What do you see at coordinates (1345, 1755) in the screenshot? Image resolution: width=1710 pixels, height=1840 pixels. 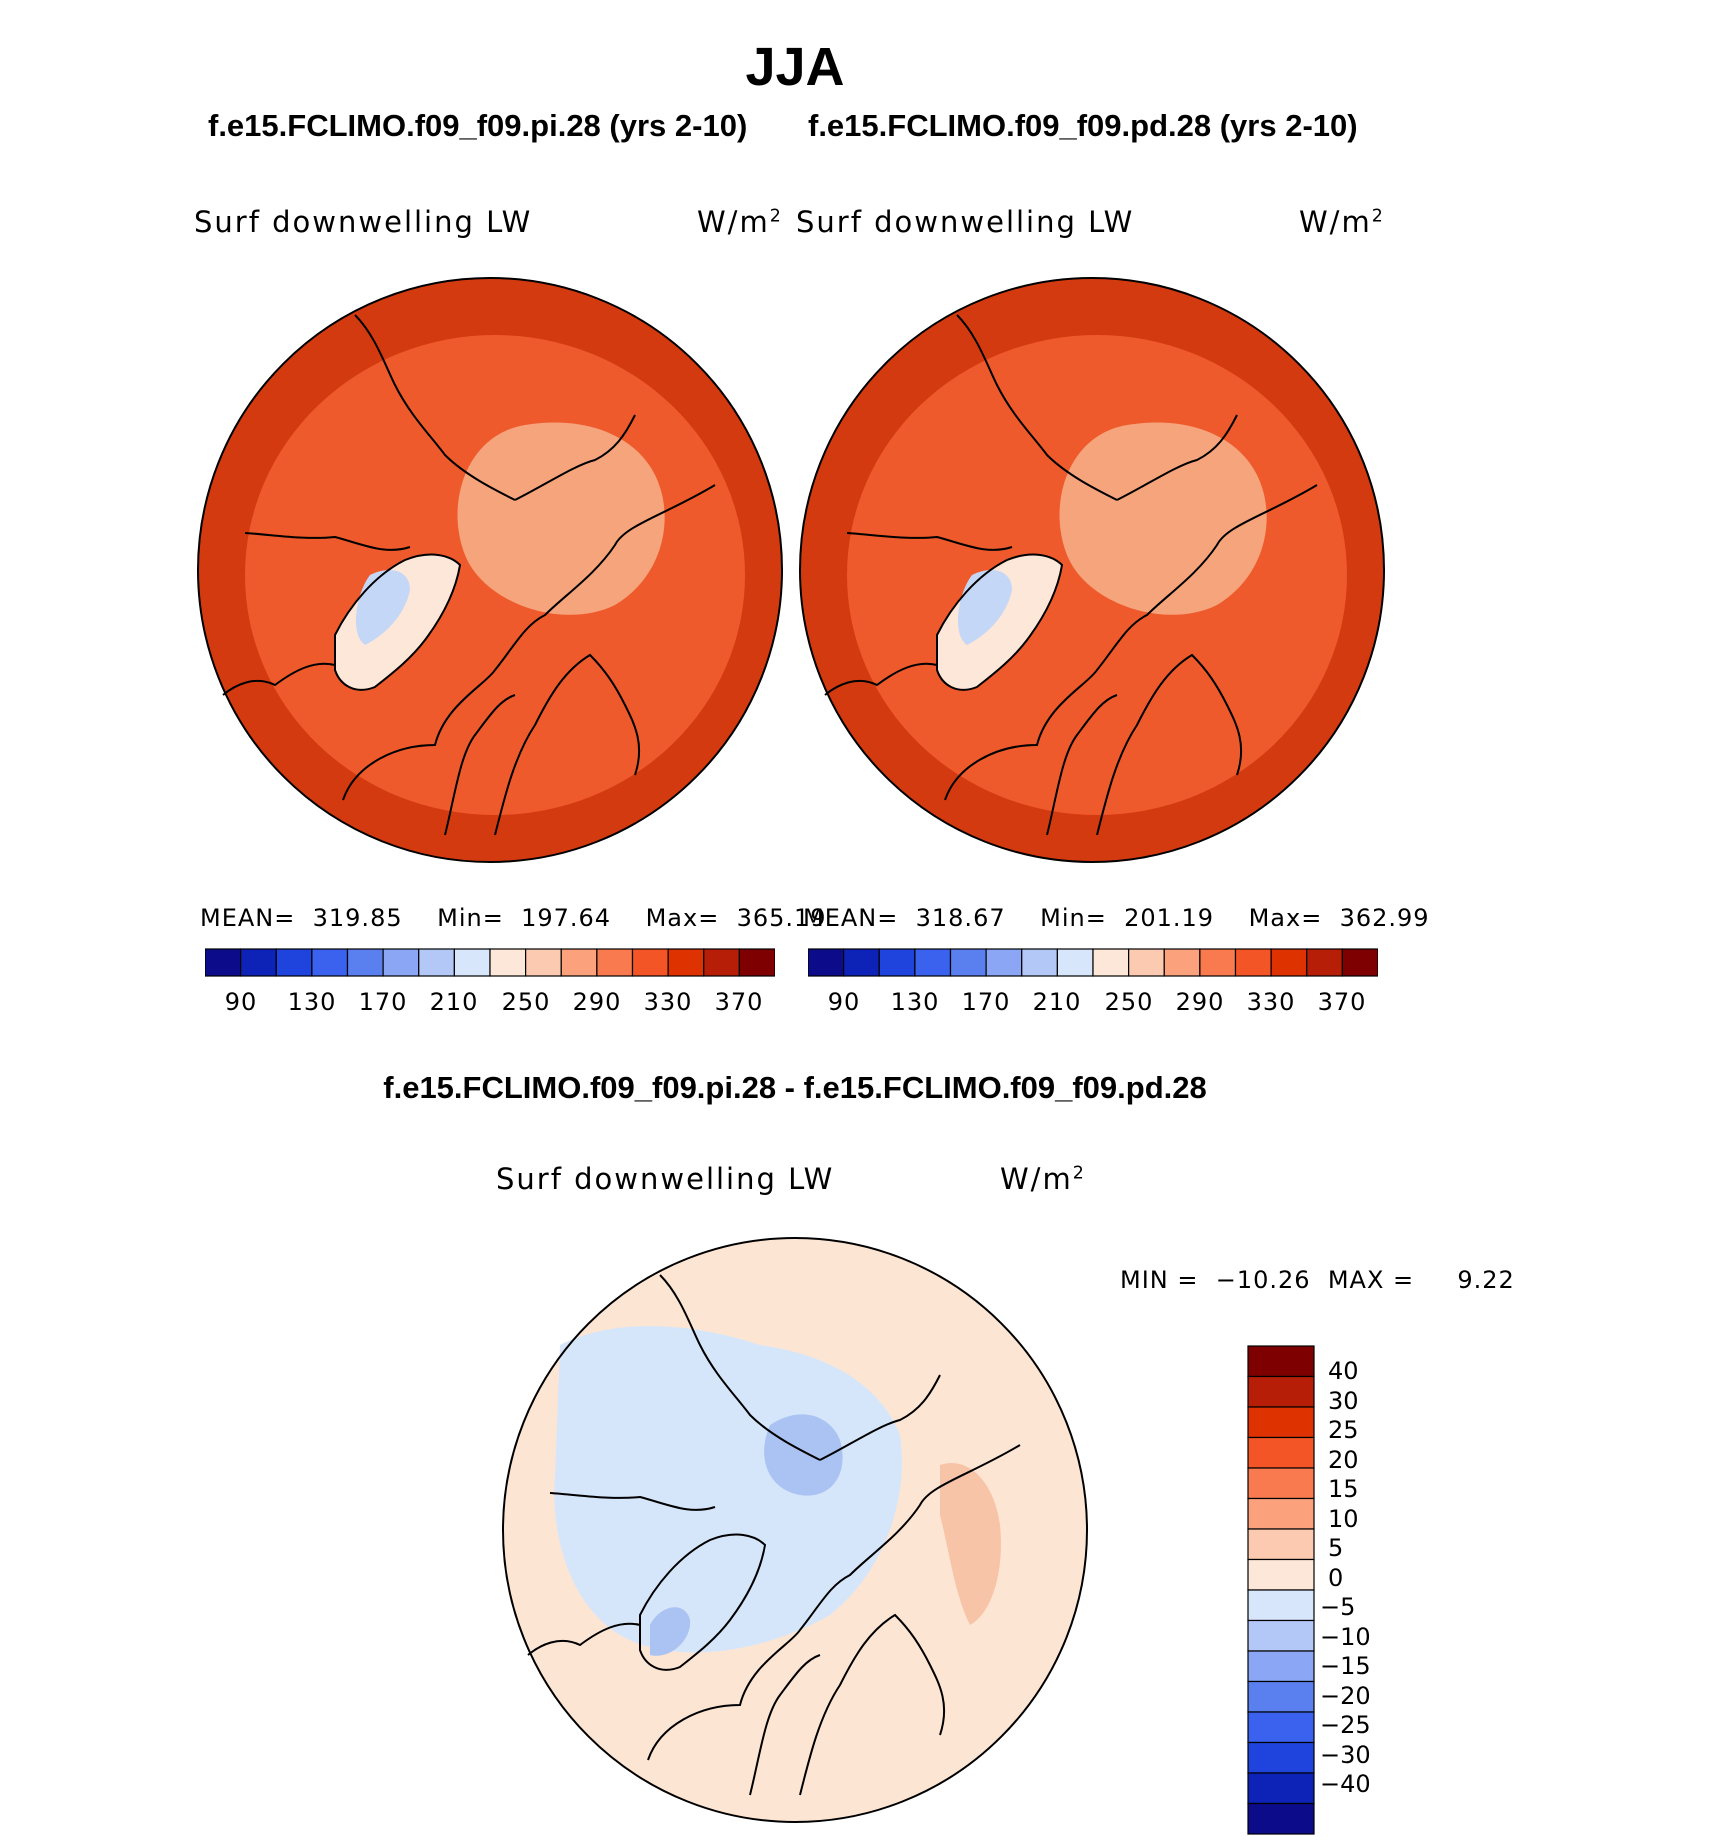 I see `colorbar-tick: −30` at bounding box center [1345, 1755].